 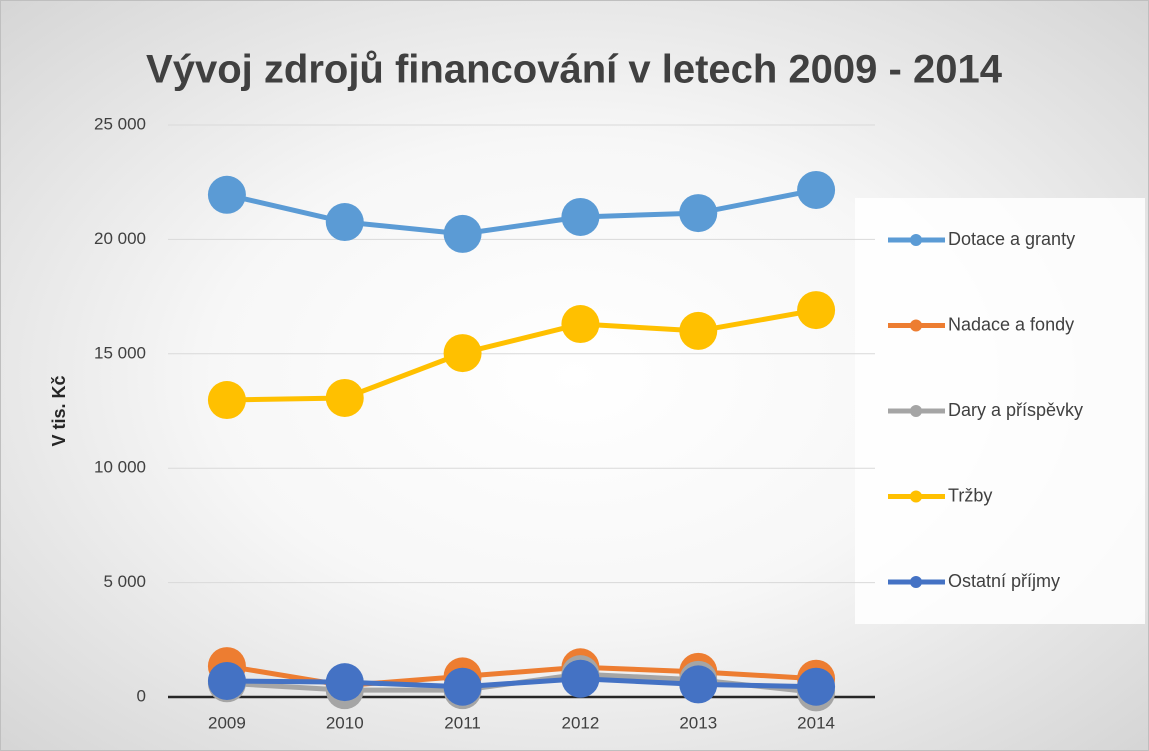 I want to click on legend-label: Ostatní příjmy, so click(x=1004, y=581).